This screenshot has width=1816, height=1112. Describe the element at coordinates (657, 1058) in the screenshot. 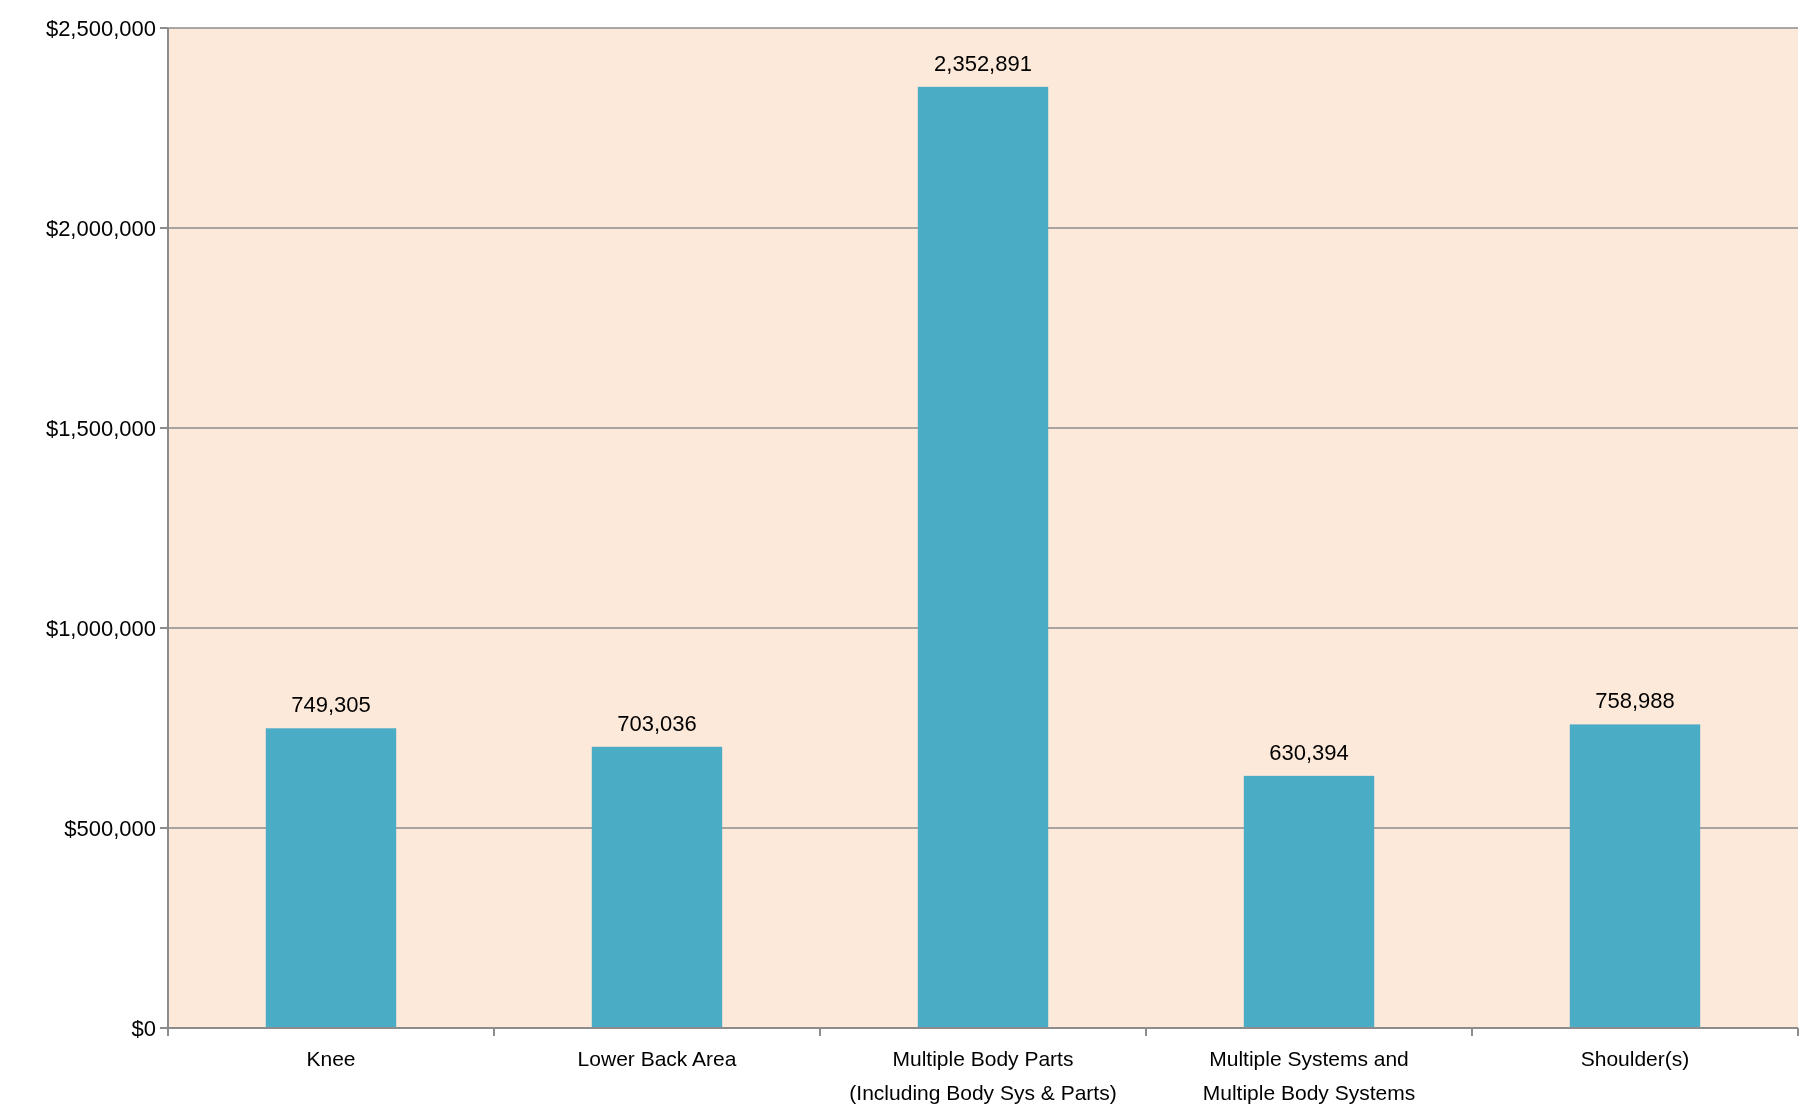

I see `x-tick-label: Lower Back Area` at that location.